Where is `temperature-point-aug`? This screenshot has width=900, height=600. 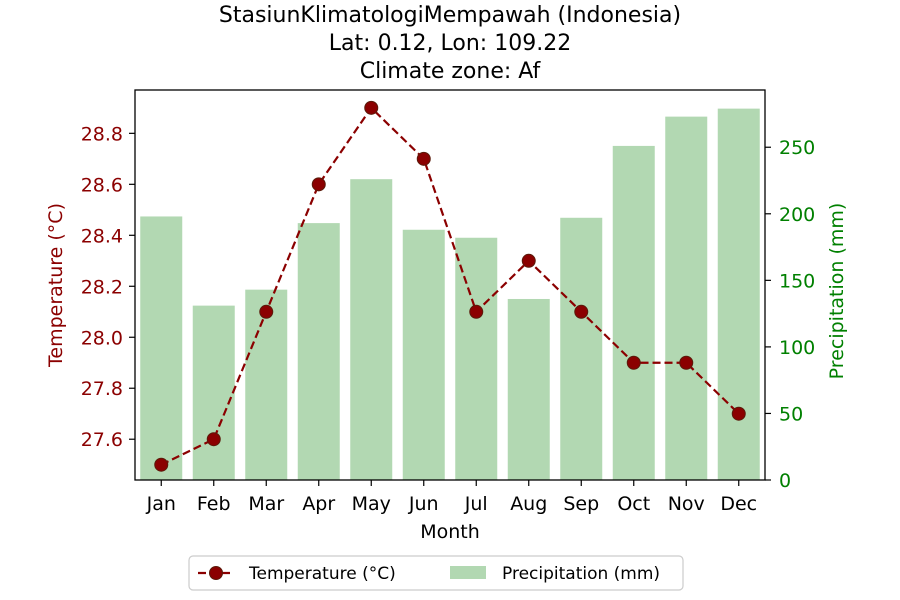
temperature-point-aug is located at coordinates (528, 260).